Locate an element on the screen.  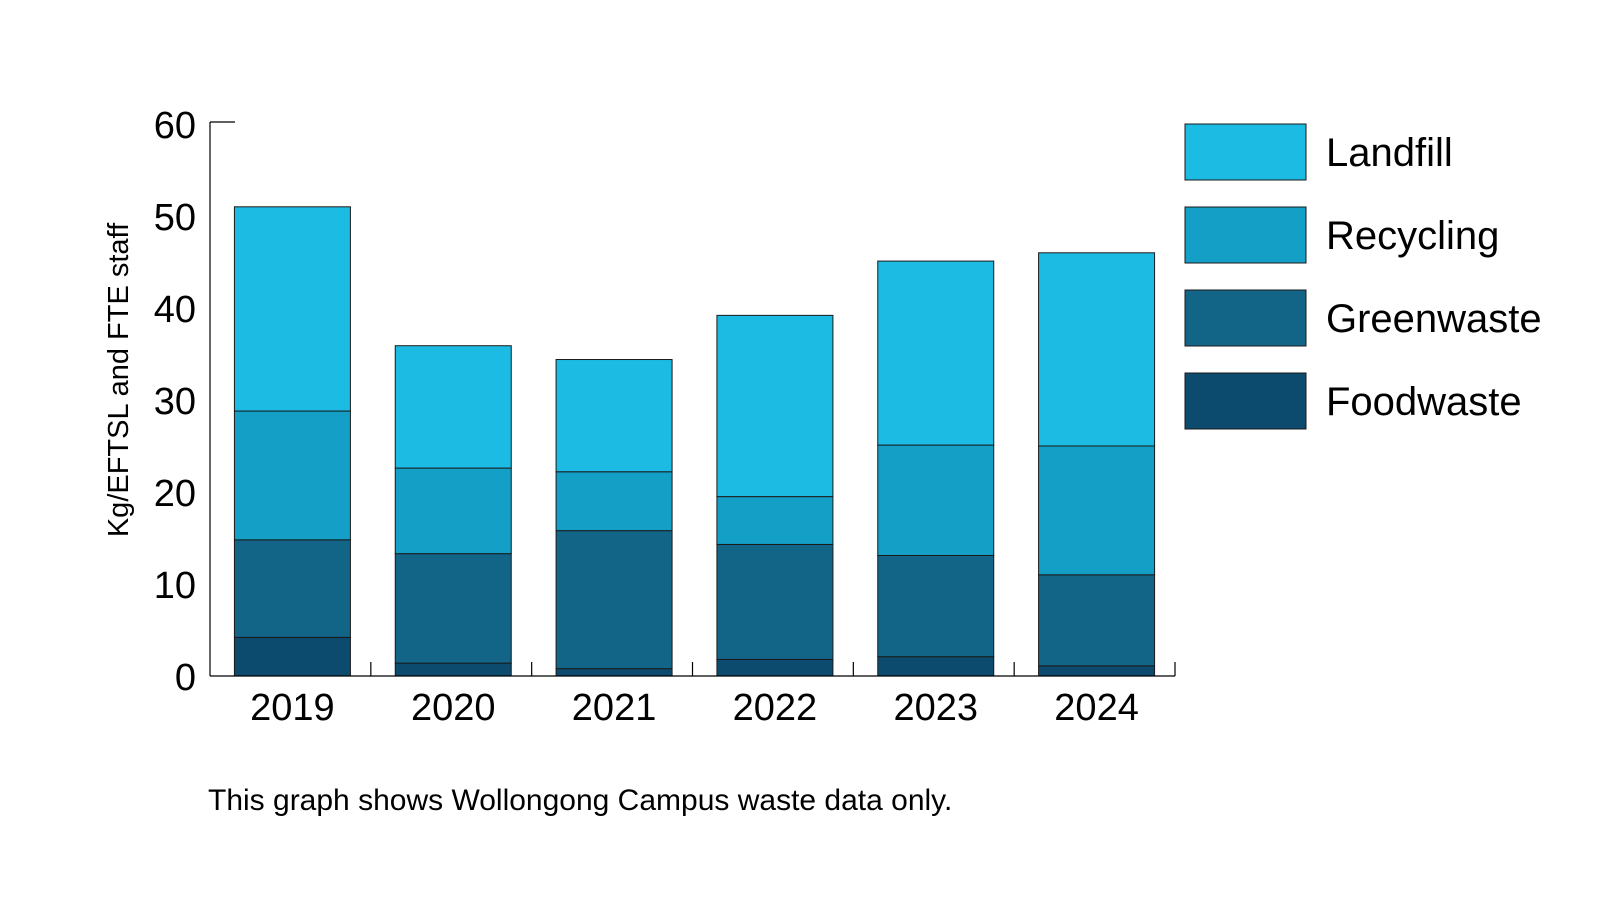
bar-recycling-2020 is located at coordinates (453, 511).